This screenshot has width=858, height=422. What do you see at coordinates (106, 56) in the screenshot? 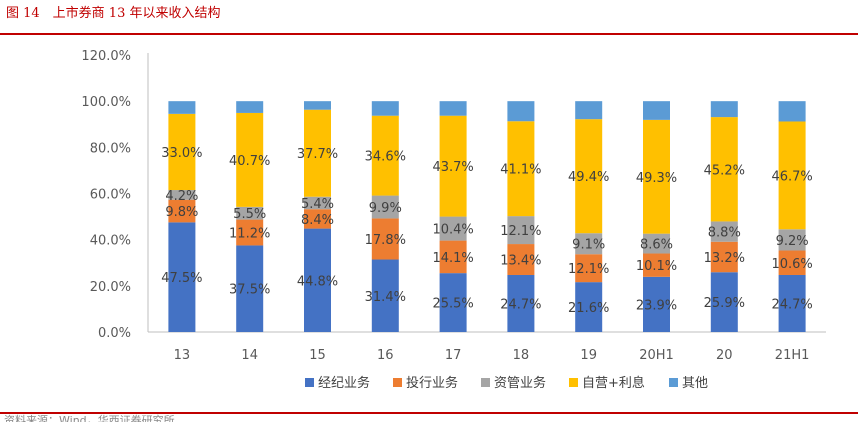
I see `y-tick-label: 120.0%` at bounding box center [106, 56].